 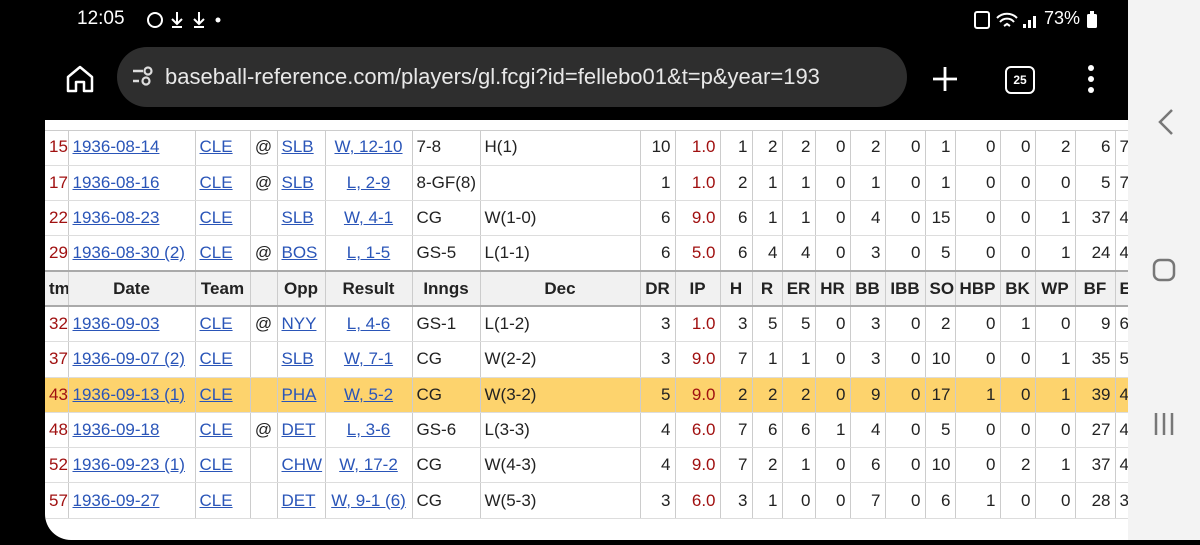 What do you see at coordinates (945, 79) in the screenshot?
I see `new-tab-button` at bounding box center [945, 79].